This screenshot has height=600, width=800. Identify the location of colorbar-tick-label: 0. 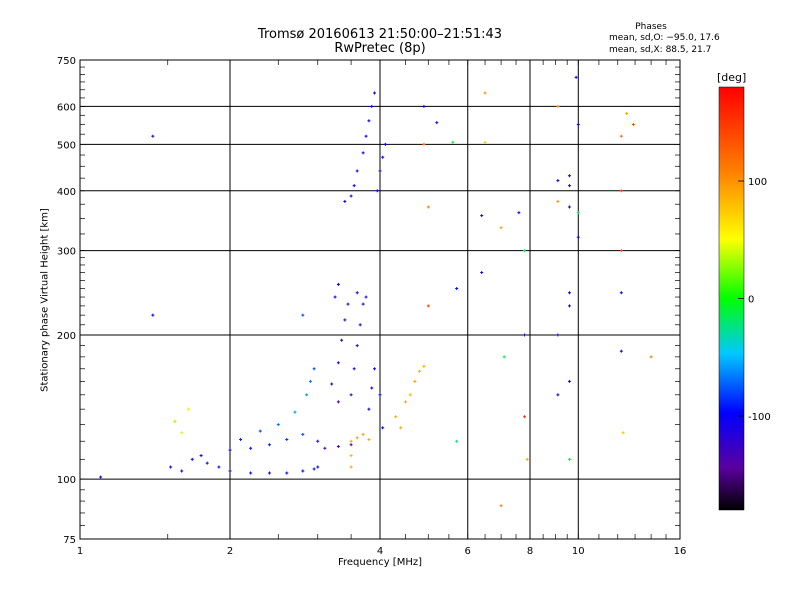
(751, 300).